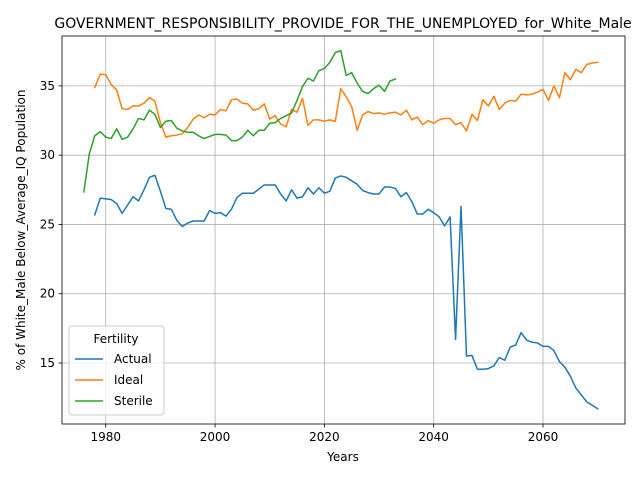 This screenshot has width=640, height=480. Describe the element at coordinates (543, 437) in the screenshot. I see `x-tick-label: 2060` at that location.